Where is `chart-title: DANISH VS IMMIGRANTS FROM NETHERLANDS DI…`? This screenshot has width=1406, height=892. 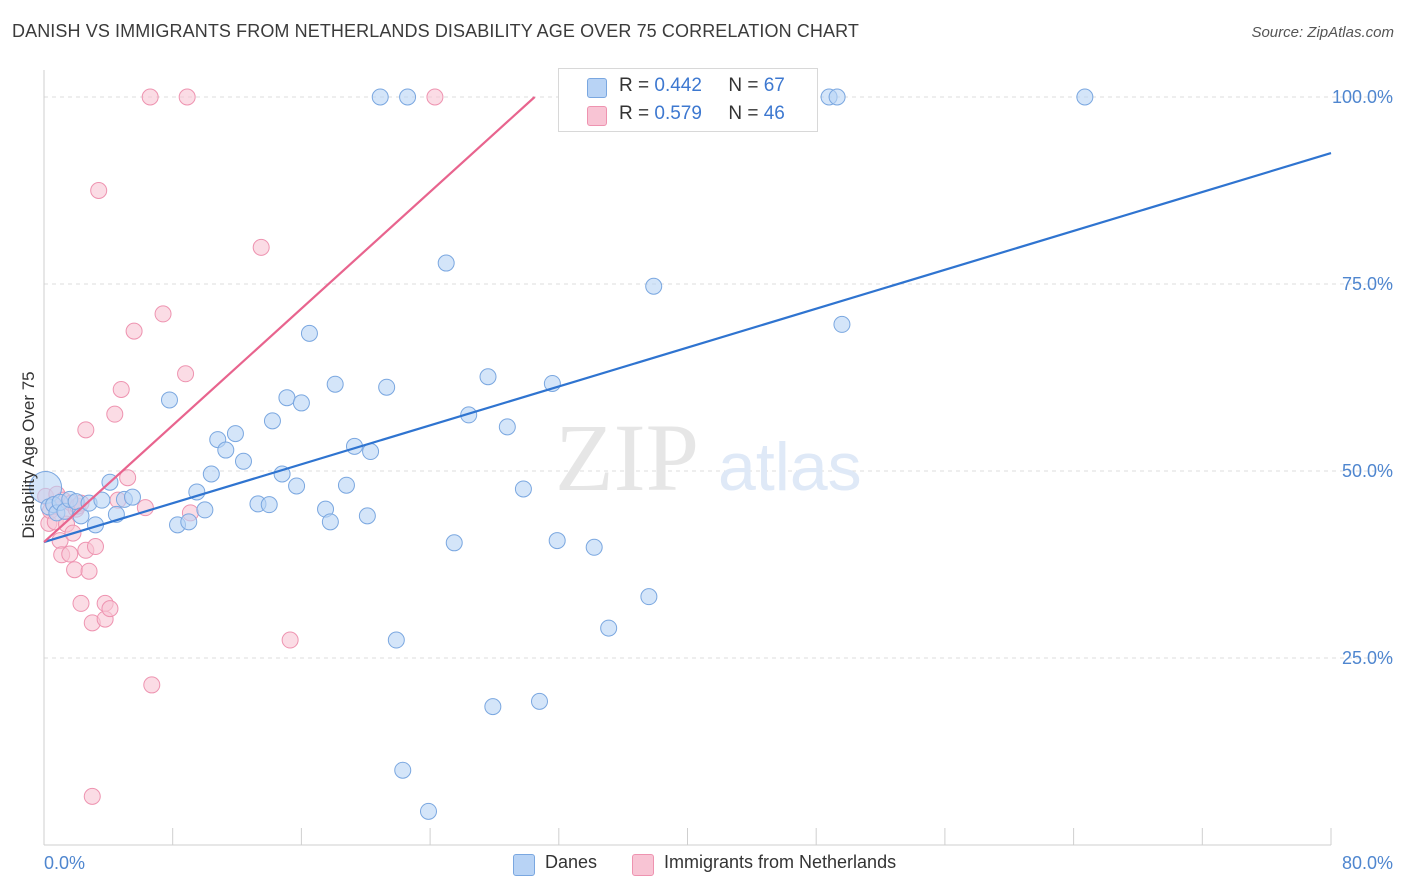 chart-title: DANISH VS IMMIGRANTS FROM NETHERLANDS DI… is located at coordinates (435, 31).